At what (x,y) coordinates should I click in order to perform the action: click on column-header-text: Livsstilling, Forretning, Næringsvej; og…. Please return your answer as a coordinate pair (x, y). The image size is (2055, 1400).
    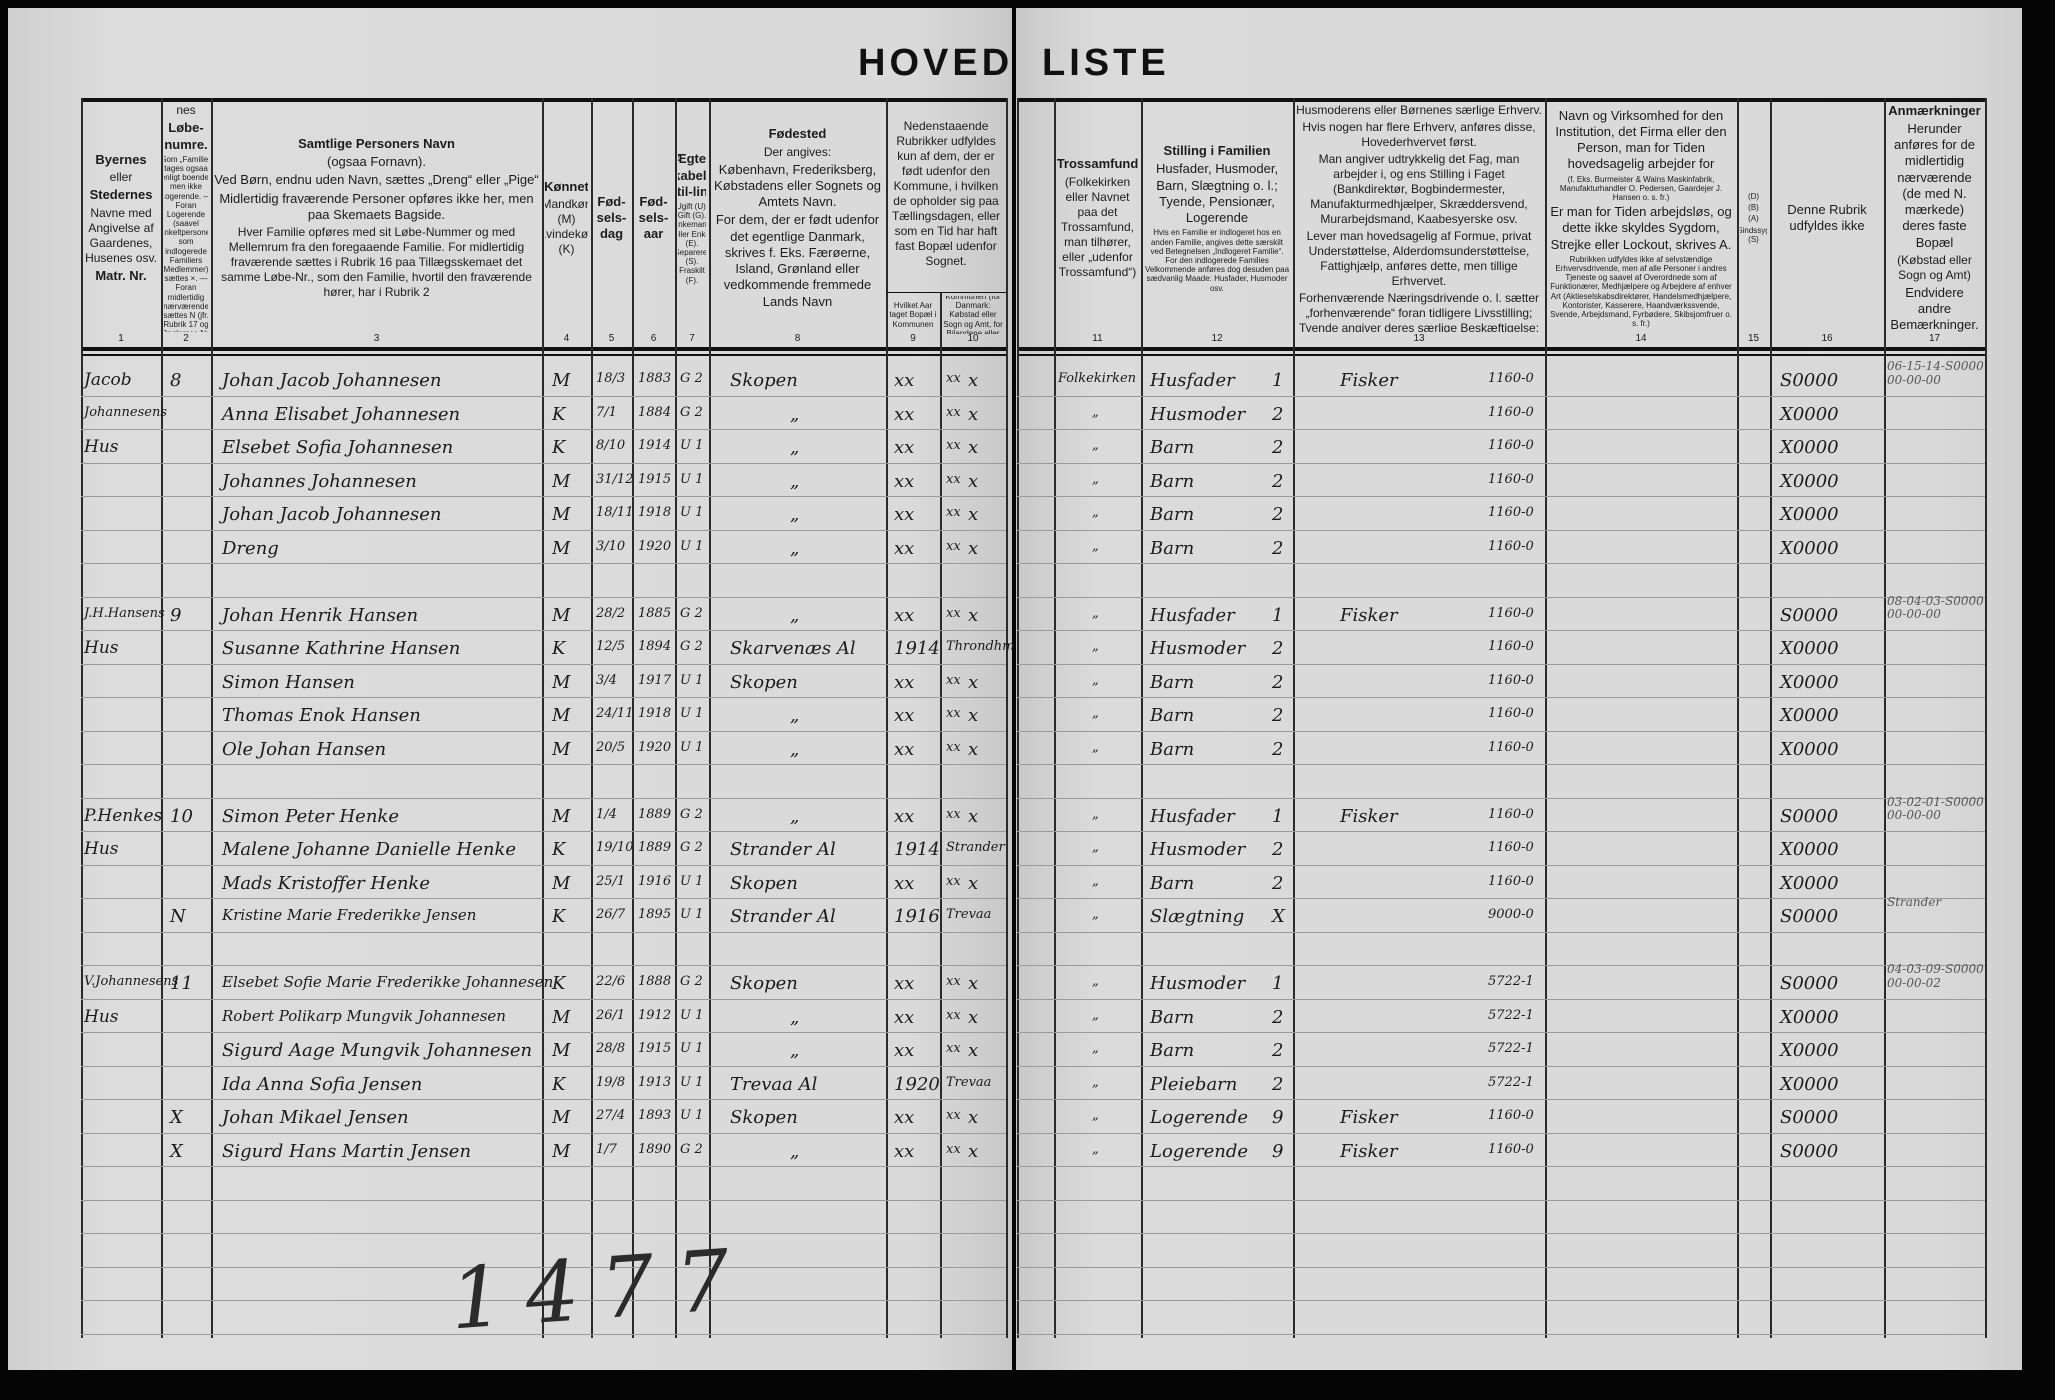
    Looking at the image, I should click on (1419, 111).